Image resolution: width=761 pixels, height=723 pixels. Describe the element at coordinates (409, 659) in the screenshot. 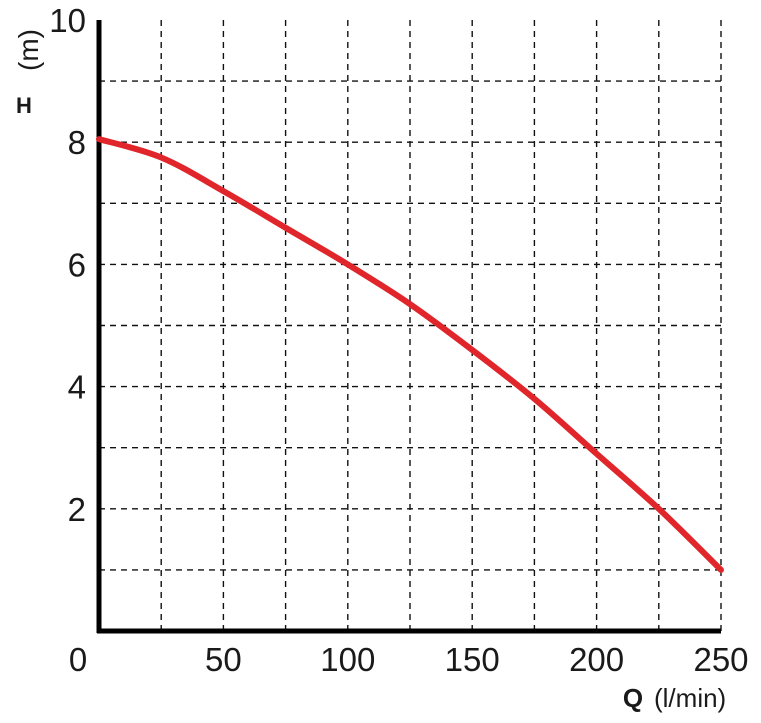

I see `x-tick-labels: 0 50 100 150 200 250` at that location.